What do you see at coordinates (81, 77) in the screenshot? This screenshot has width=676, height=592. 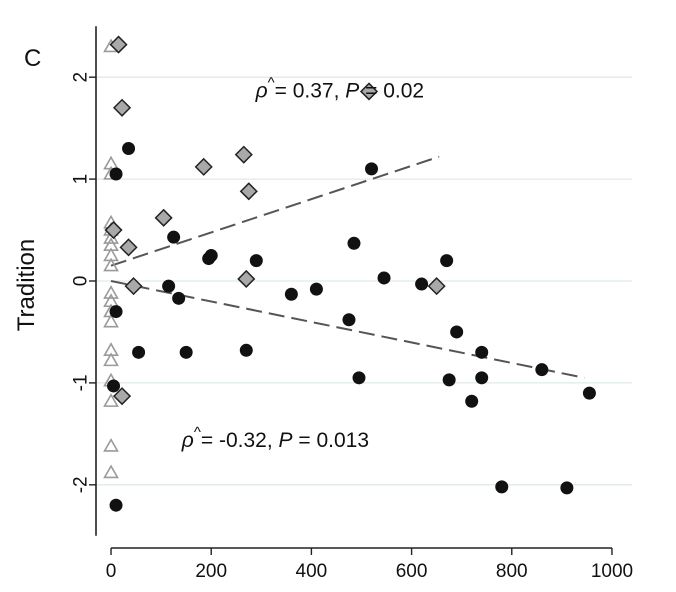 I see `y-tick-label: 2` at bounding box center [81, 77].